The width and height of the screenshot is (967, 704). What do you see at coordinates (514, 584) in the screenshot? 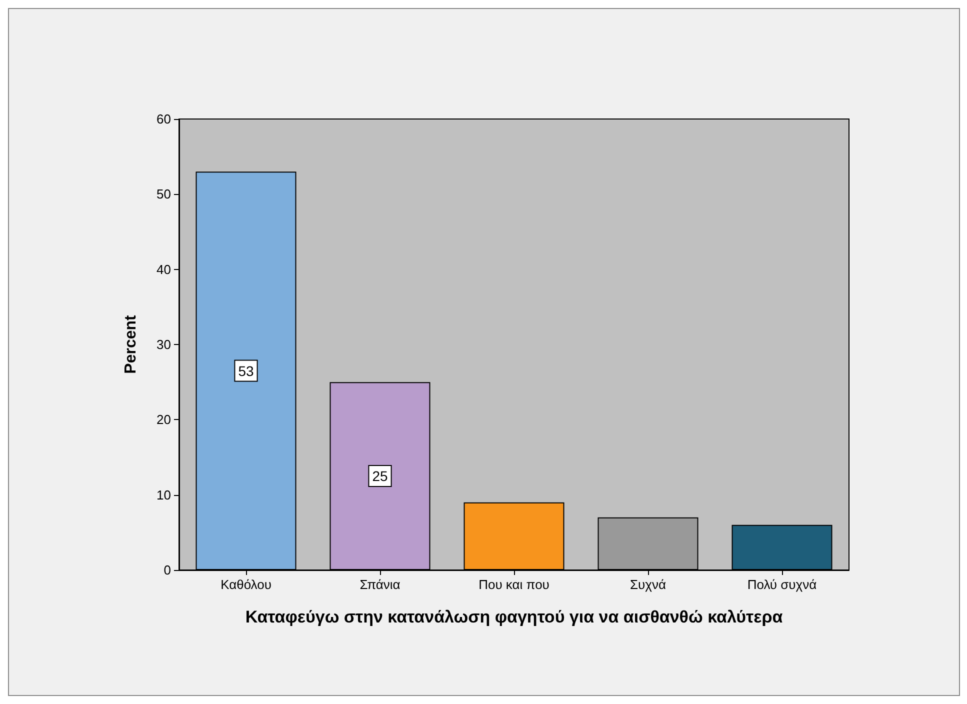
I see `x-tick-label: Που και που` at bounding box center [514, 584].